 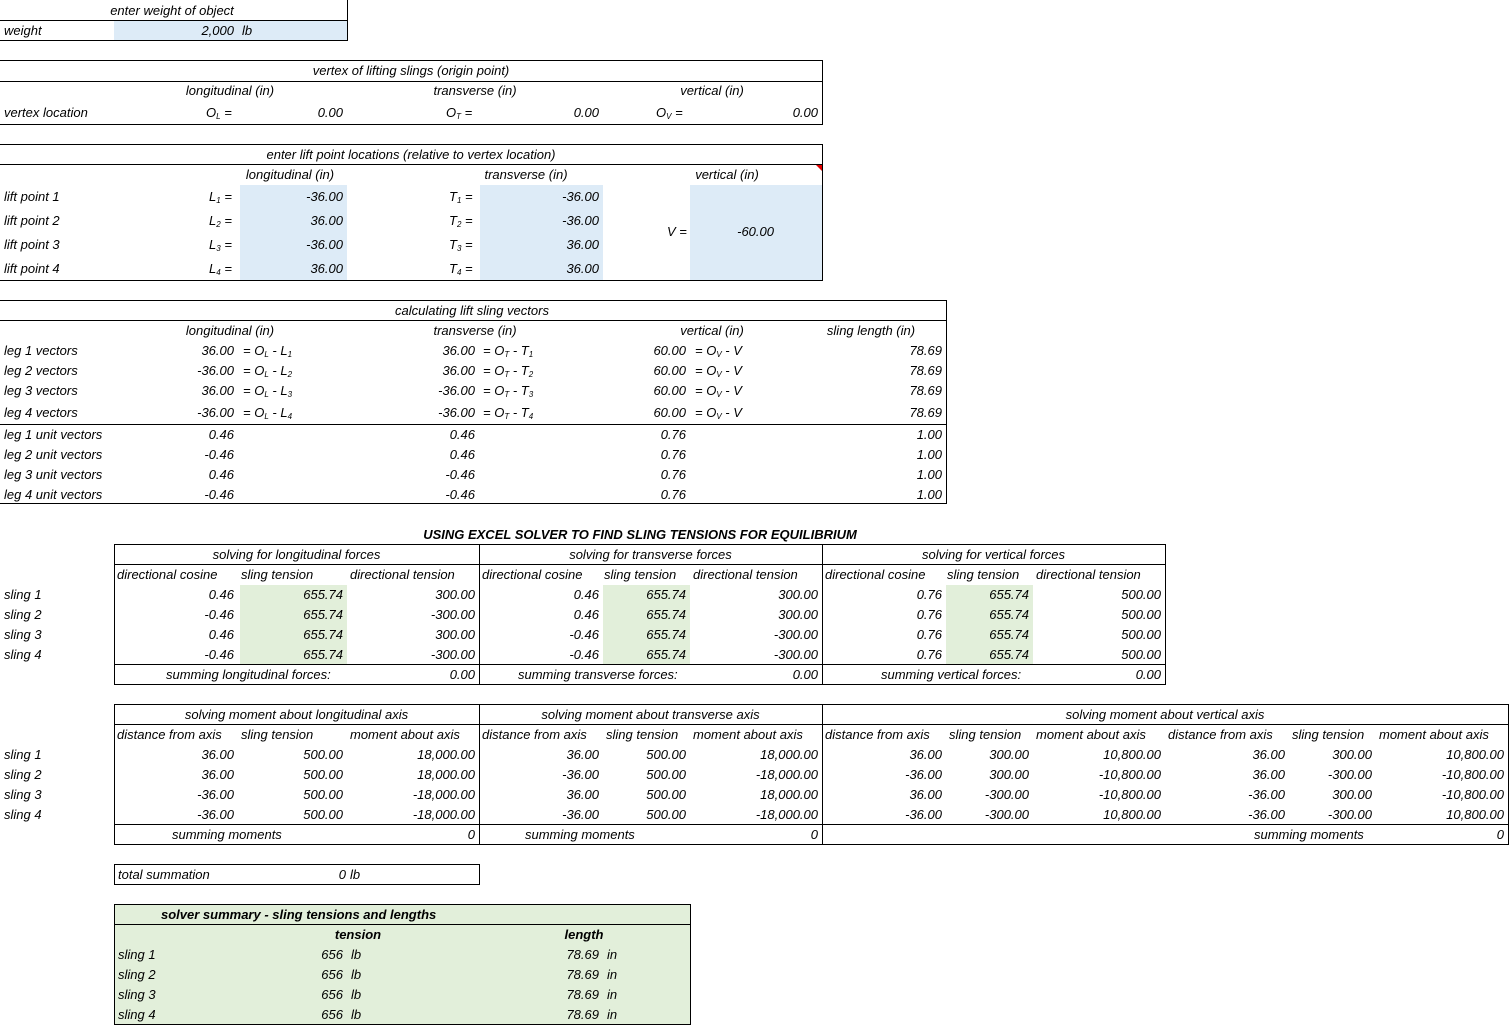 What do you see at coordinates (217, 30) in the screenshot?
I see `weight-value: 2,000` at bounding box center [217, 30].